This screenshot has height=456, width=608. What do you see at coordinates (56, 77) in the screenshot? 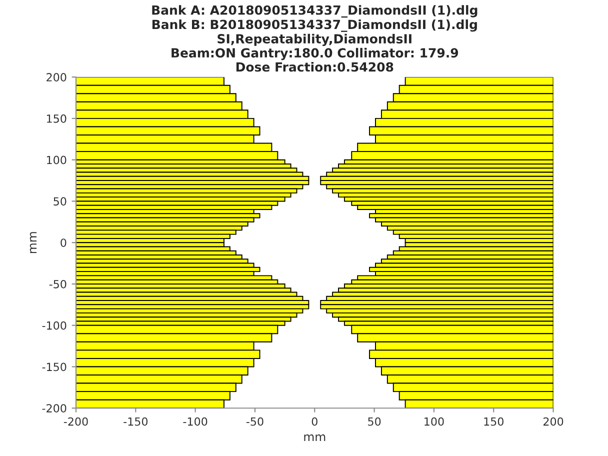
I see `y-tick-label: 200` at bounding box center [56, 77].